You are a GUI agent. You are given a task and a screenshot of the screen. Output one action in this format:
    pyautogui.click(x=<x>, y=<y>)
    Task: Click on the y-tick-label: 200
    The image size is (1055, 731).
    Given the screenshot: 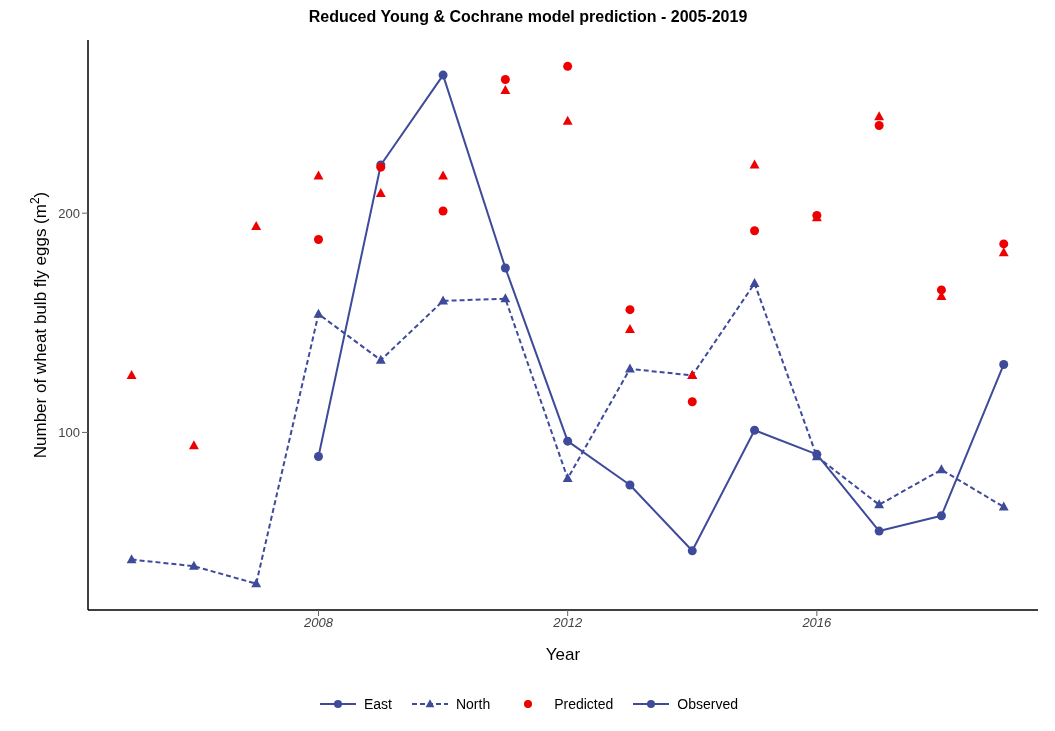 What is the action you would take?
    pyautogui.click(x=69, y=213)
    